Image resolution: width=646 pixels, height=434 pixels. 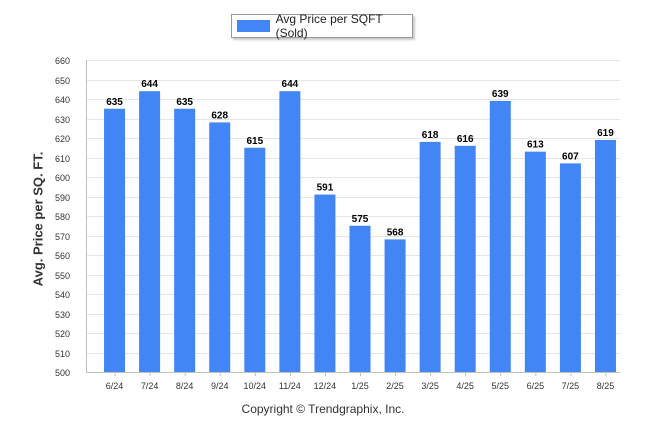 What do you see at coordinates (62, 100) in the screenshot?
I see `y-tick-label: 640` at bounding box center [62, 100].